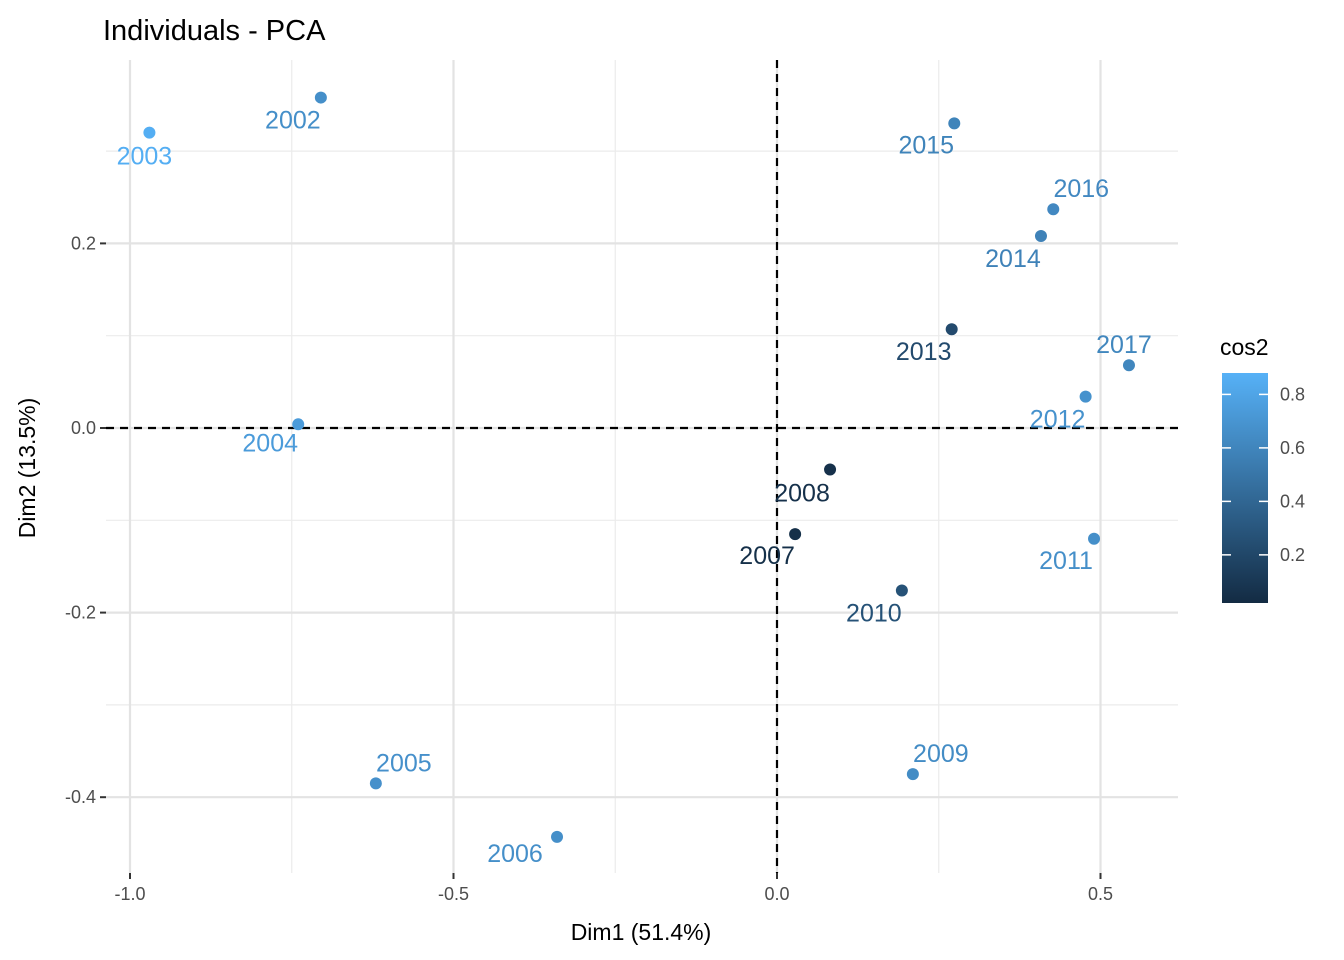 The width and height of the screenshot is (1344, 960). What do you see at coordinates (901, 590) in the screenshot?
I see `point-2010` at bounding box center [901, 590].